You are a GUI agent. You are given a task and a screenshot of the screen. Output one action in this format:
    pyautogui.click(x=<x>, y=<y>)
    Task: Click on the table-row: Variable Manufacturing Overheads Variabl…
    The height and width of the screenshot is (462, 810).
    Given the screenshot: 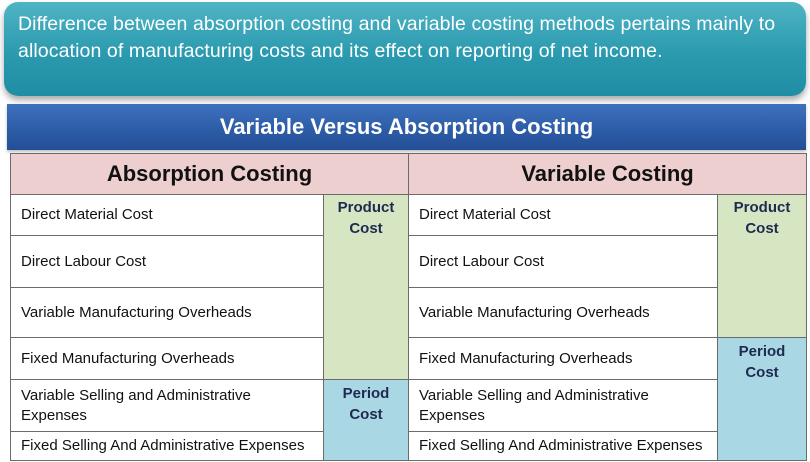 What is the action you would take?
    pyautogui.click(x=408, y=312)
    